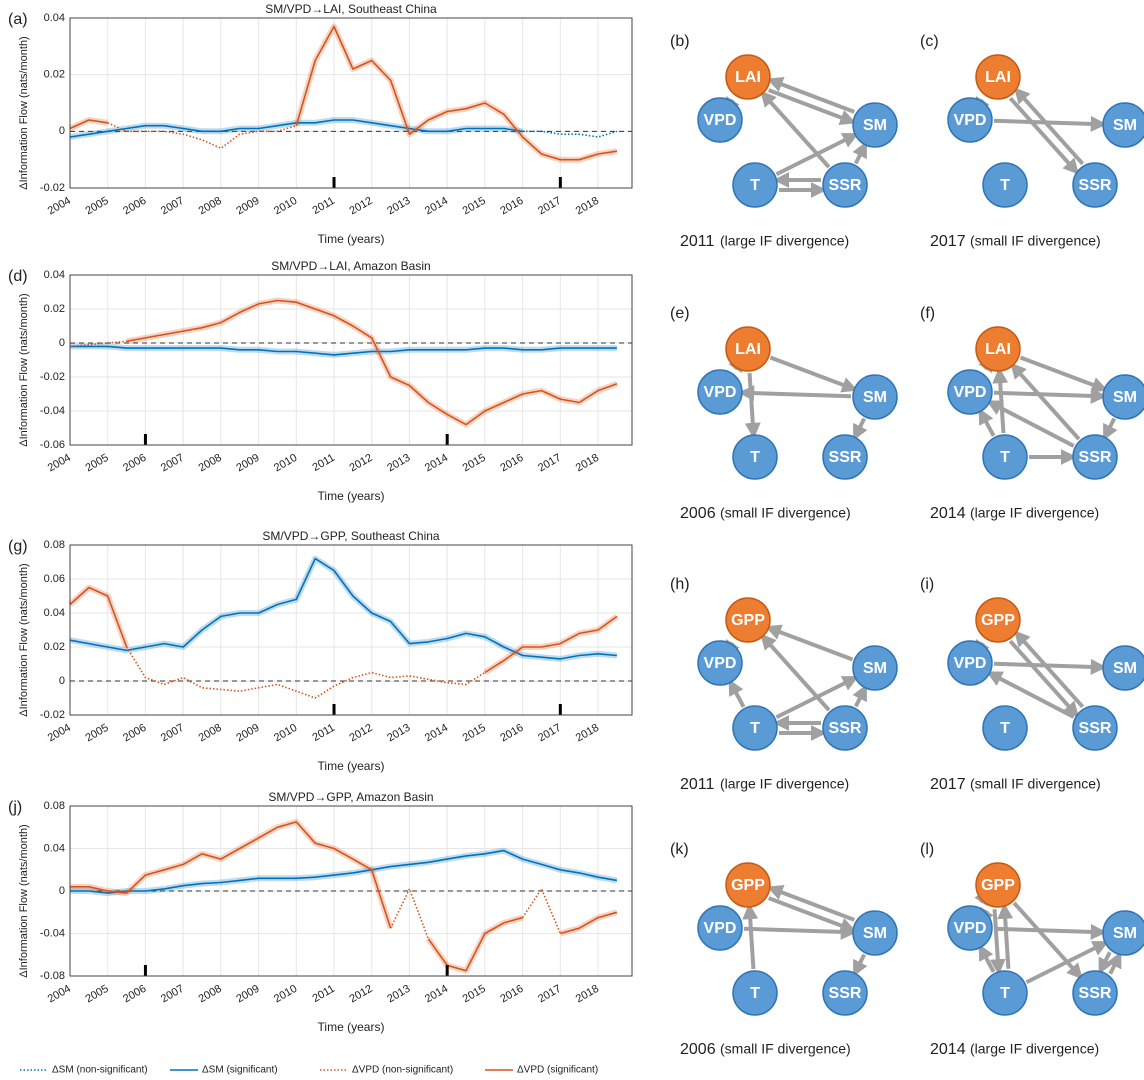  What do you see at coordinates (748, 885) in the screenshot?
I see `node-label: GPP` at bounding box center [748, 885].